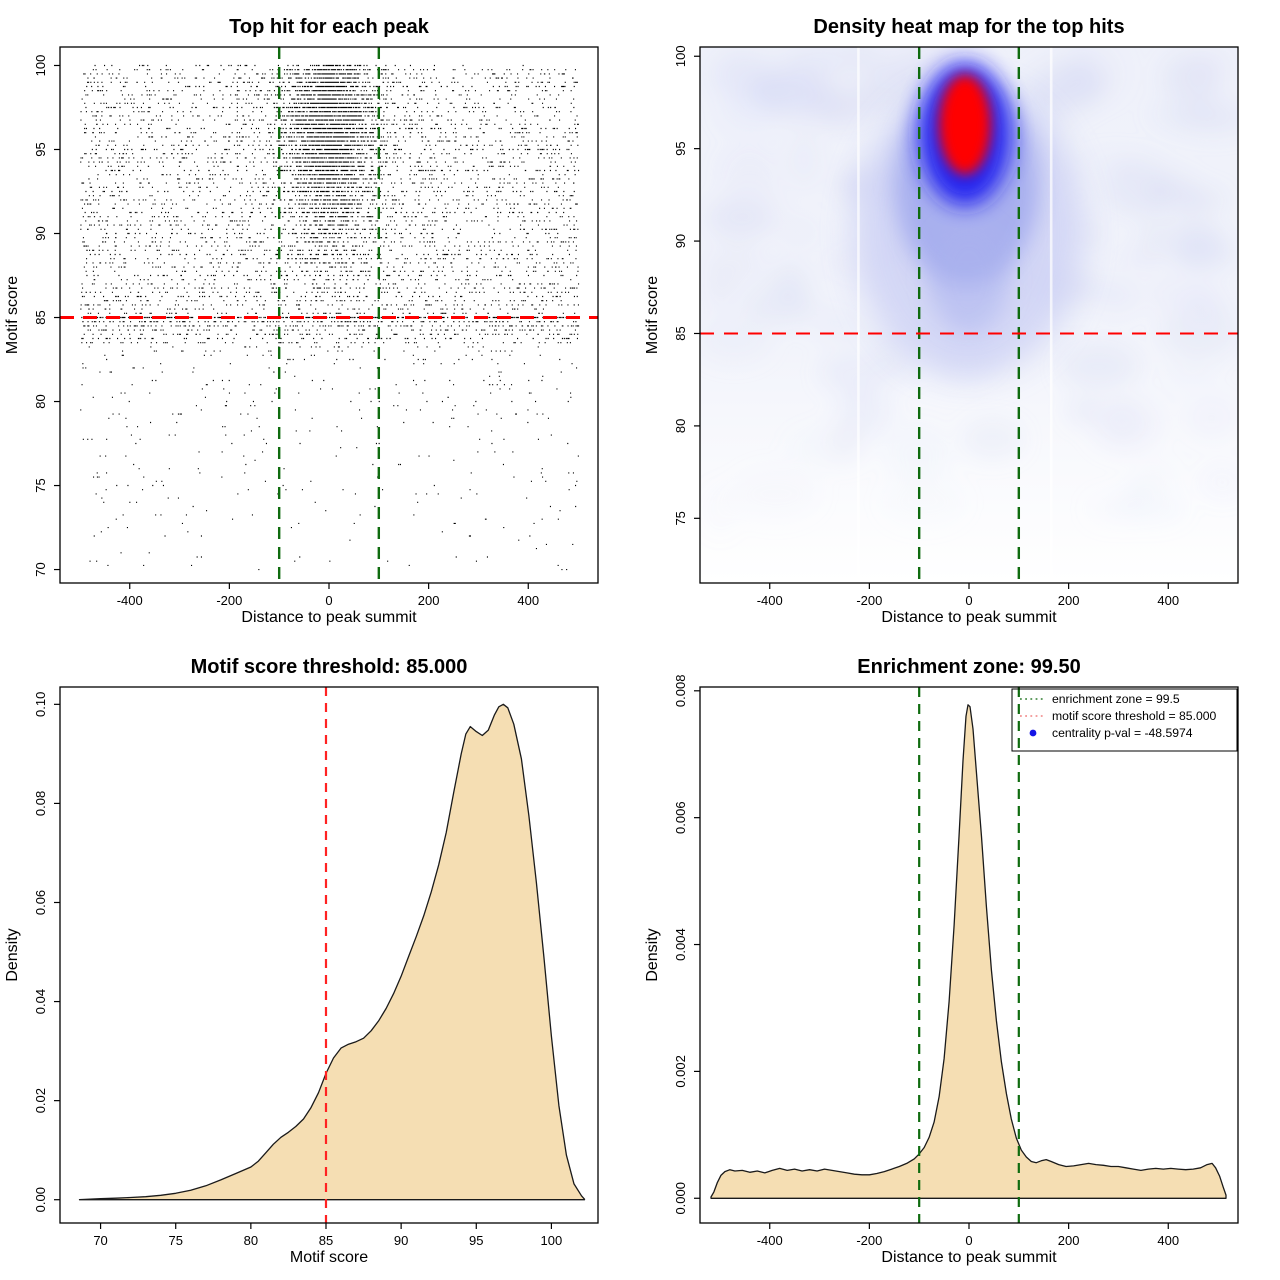 This screenshot has width=1280, height=1280. What do you see at coordinates (329, 1257) in the screenshot?
I see `x-axis-label: Motif score` at bounding box center [329, 1257].